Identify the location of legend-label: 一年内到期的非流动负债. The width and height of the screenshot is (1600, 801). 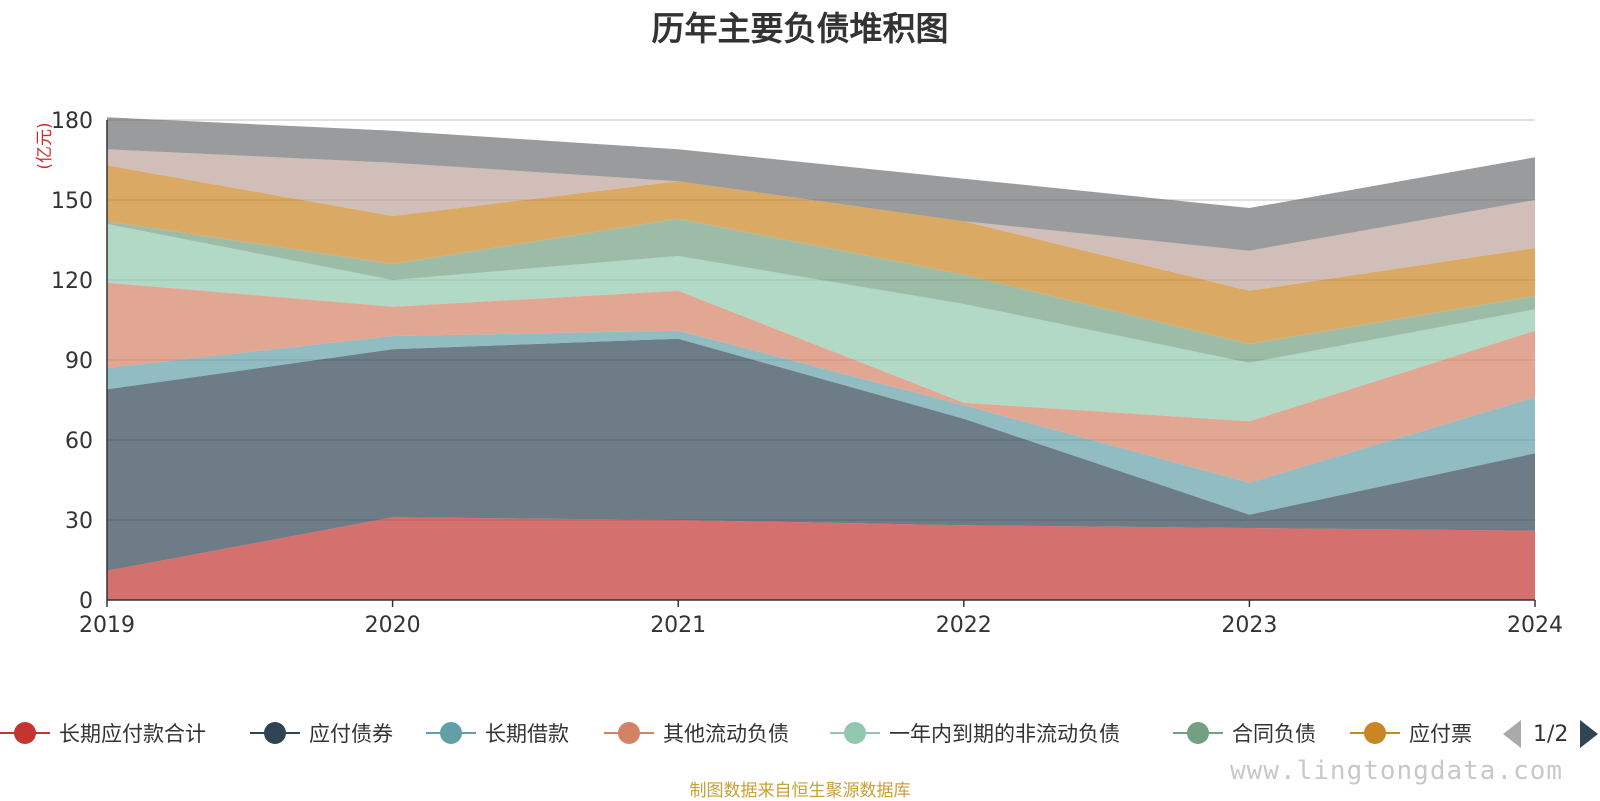
(1004, 734).